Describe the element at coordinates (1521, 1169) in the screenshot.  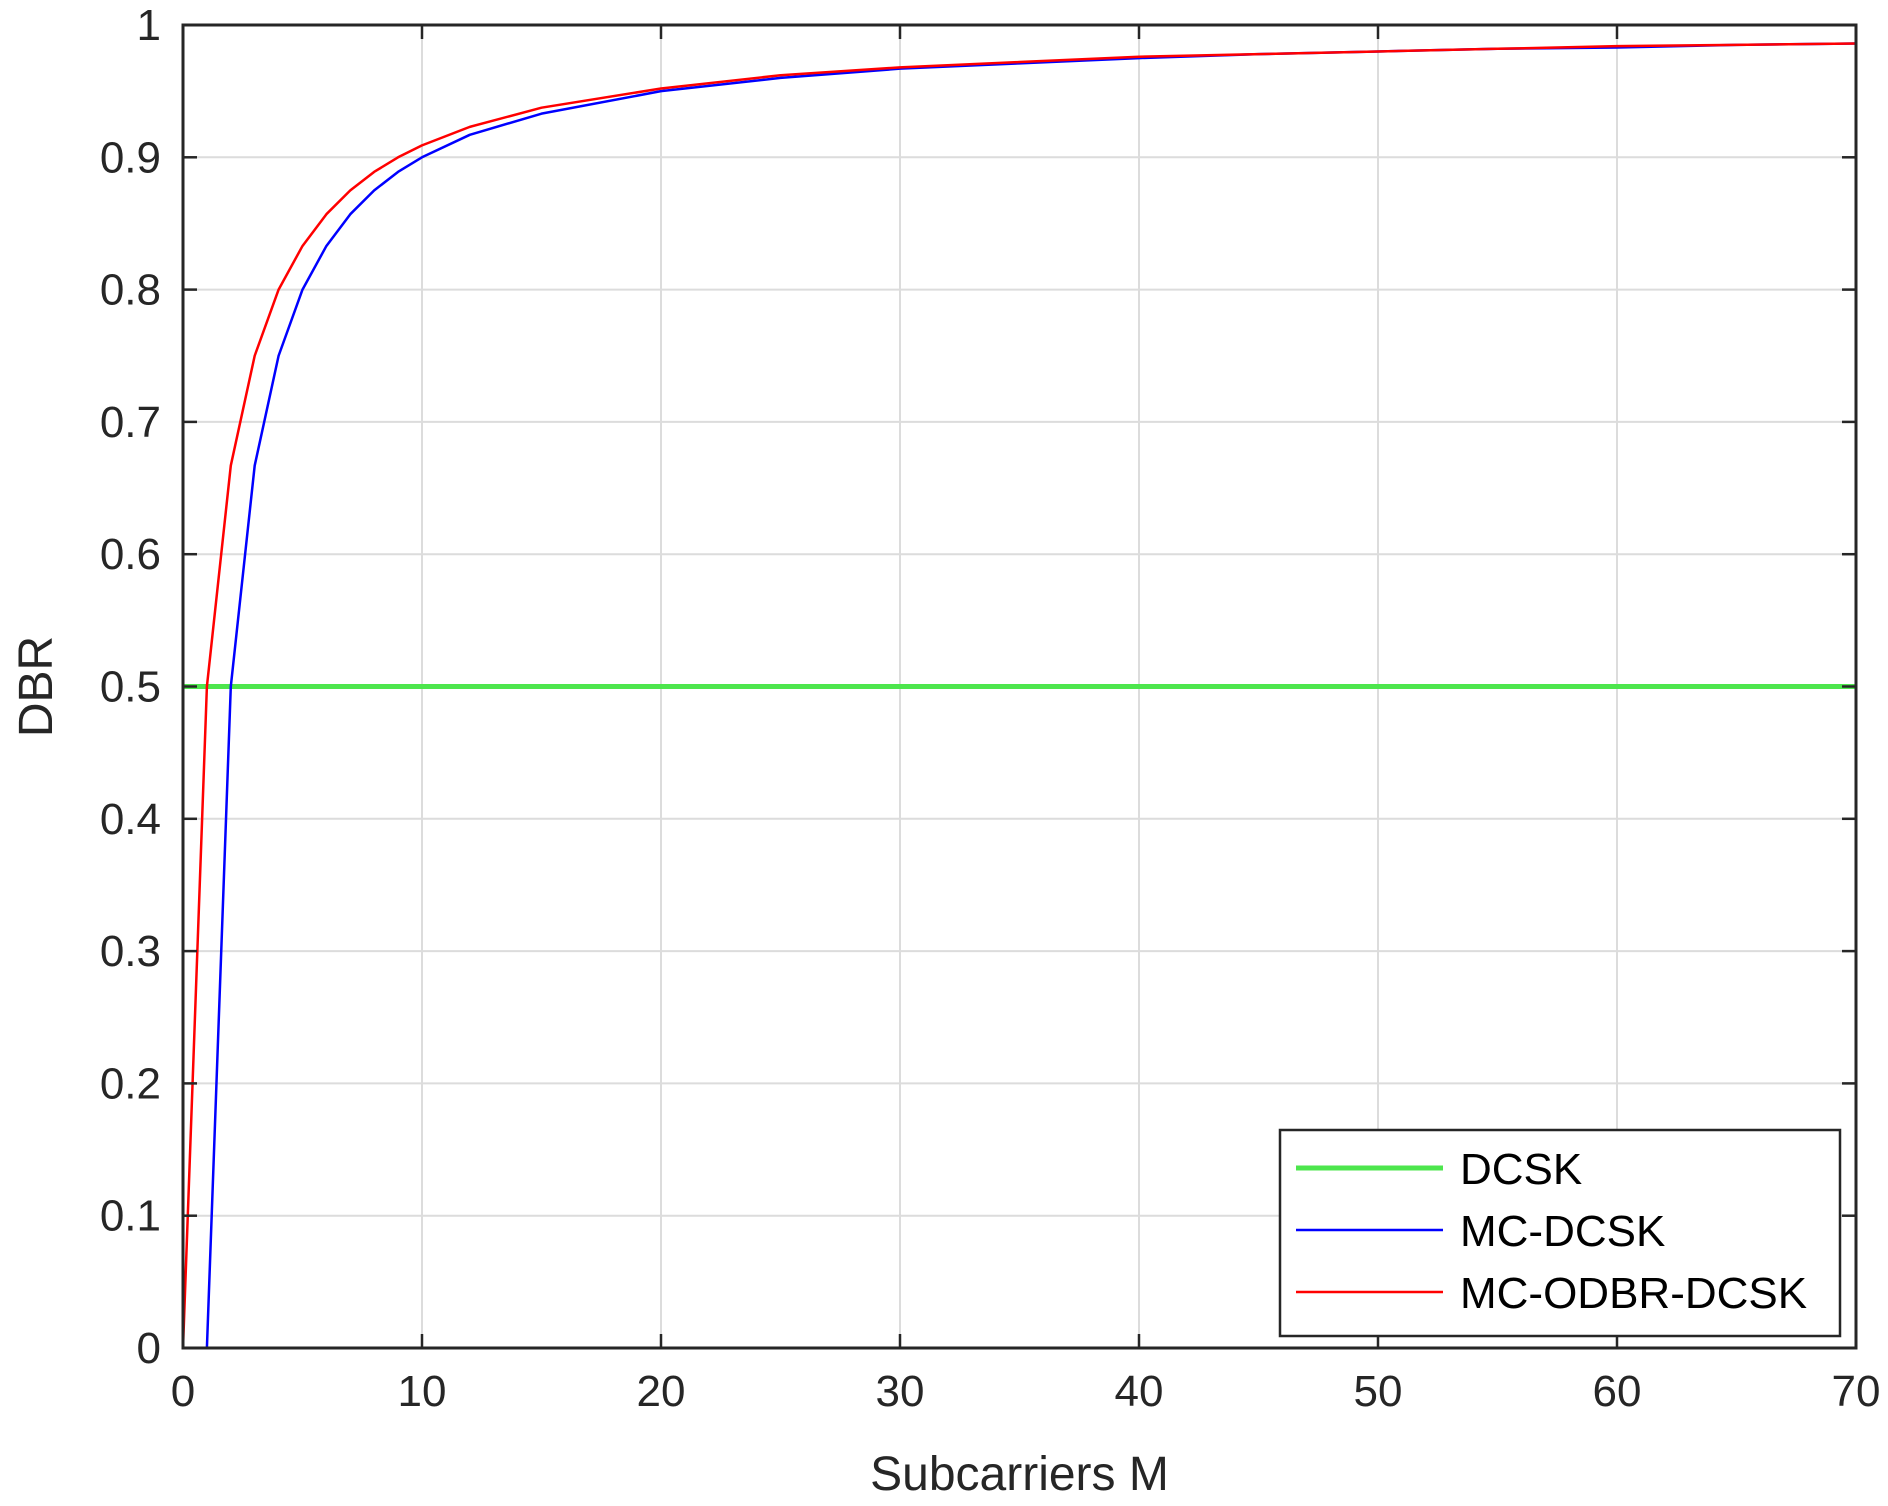
I see `legend-label: DCSK` at that location.